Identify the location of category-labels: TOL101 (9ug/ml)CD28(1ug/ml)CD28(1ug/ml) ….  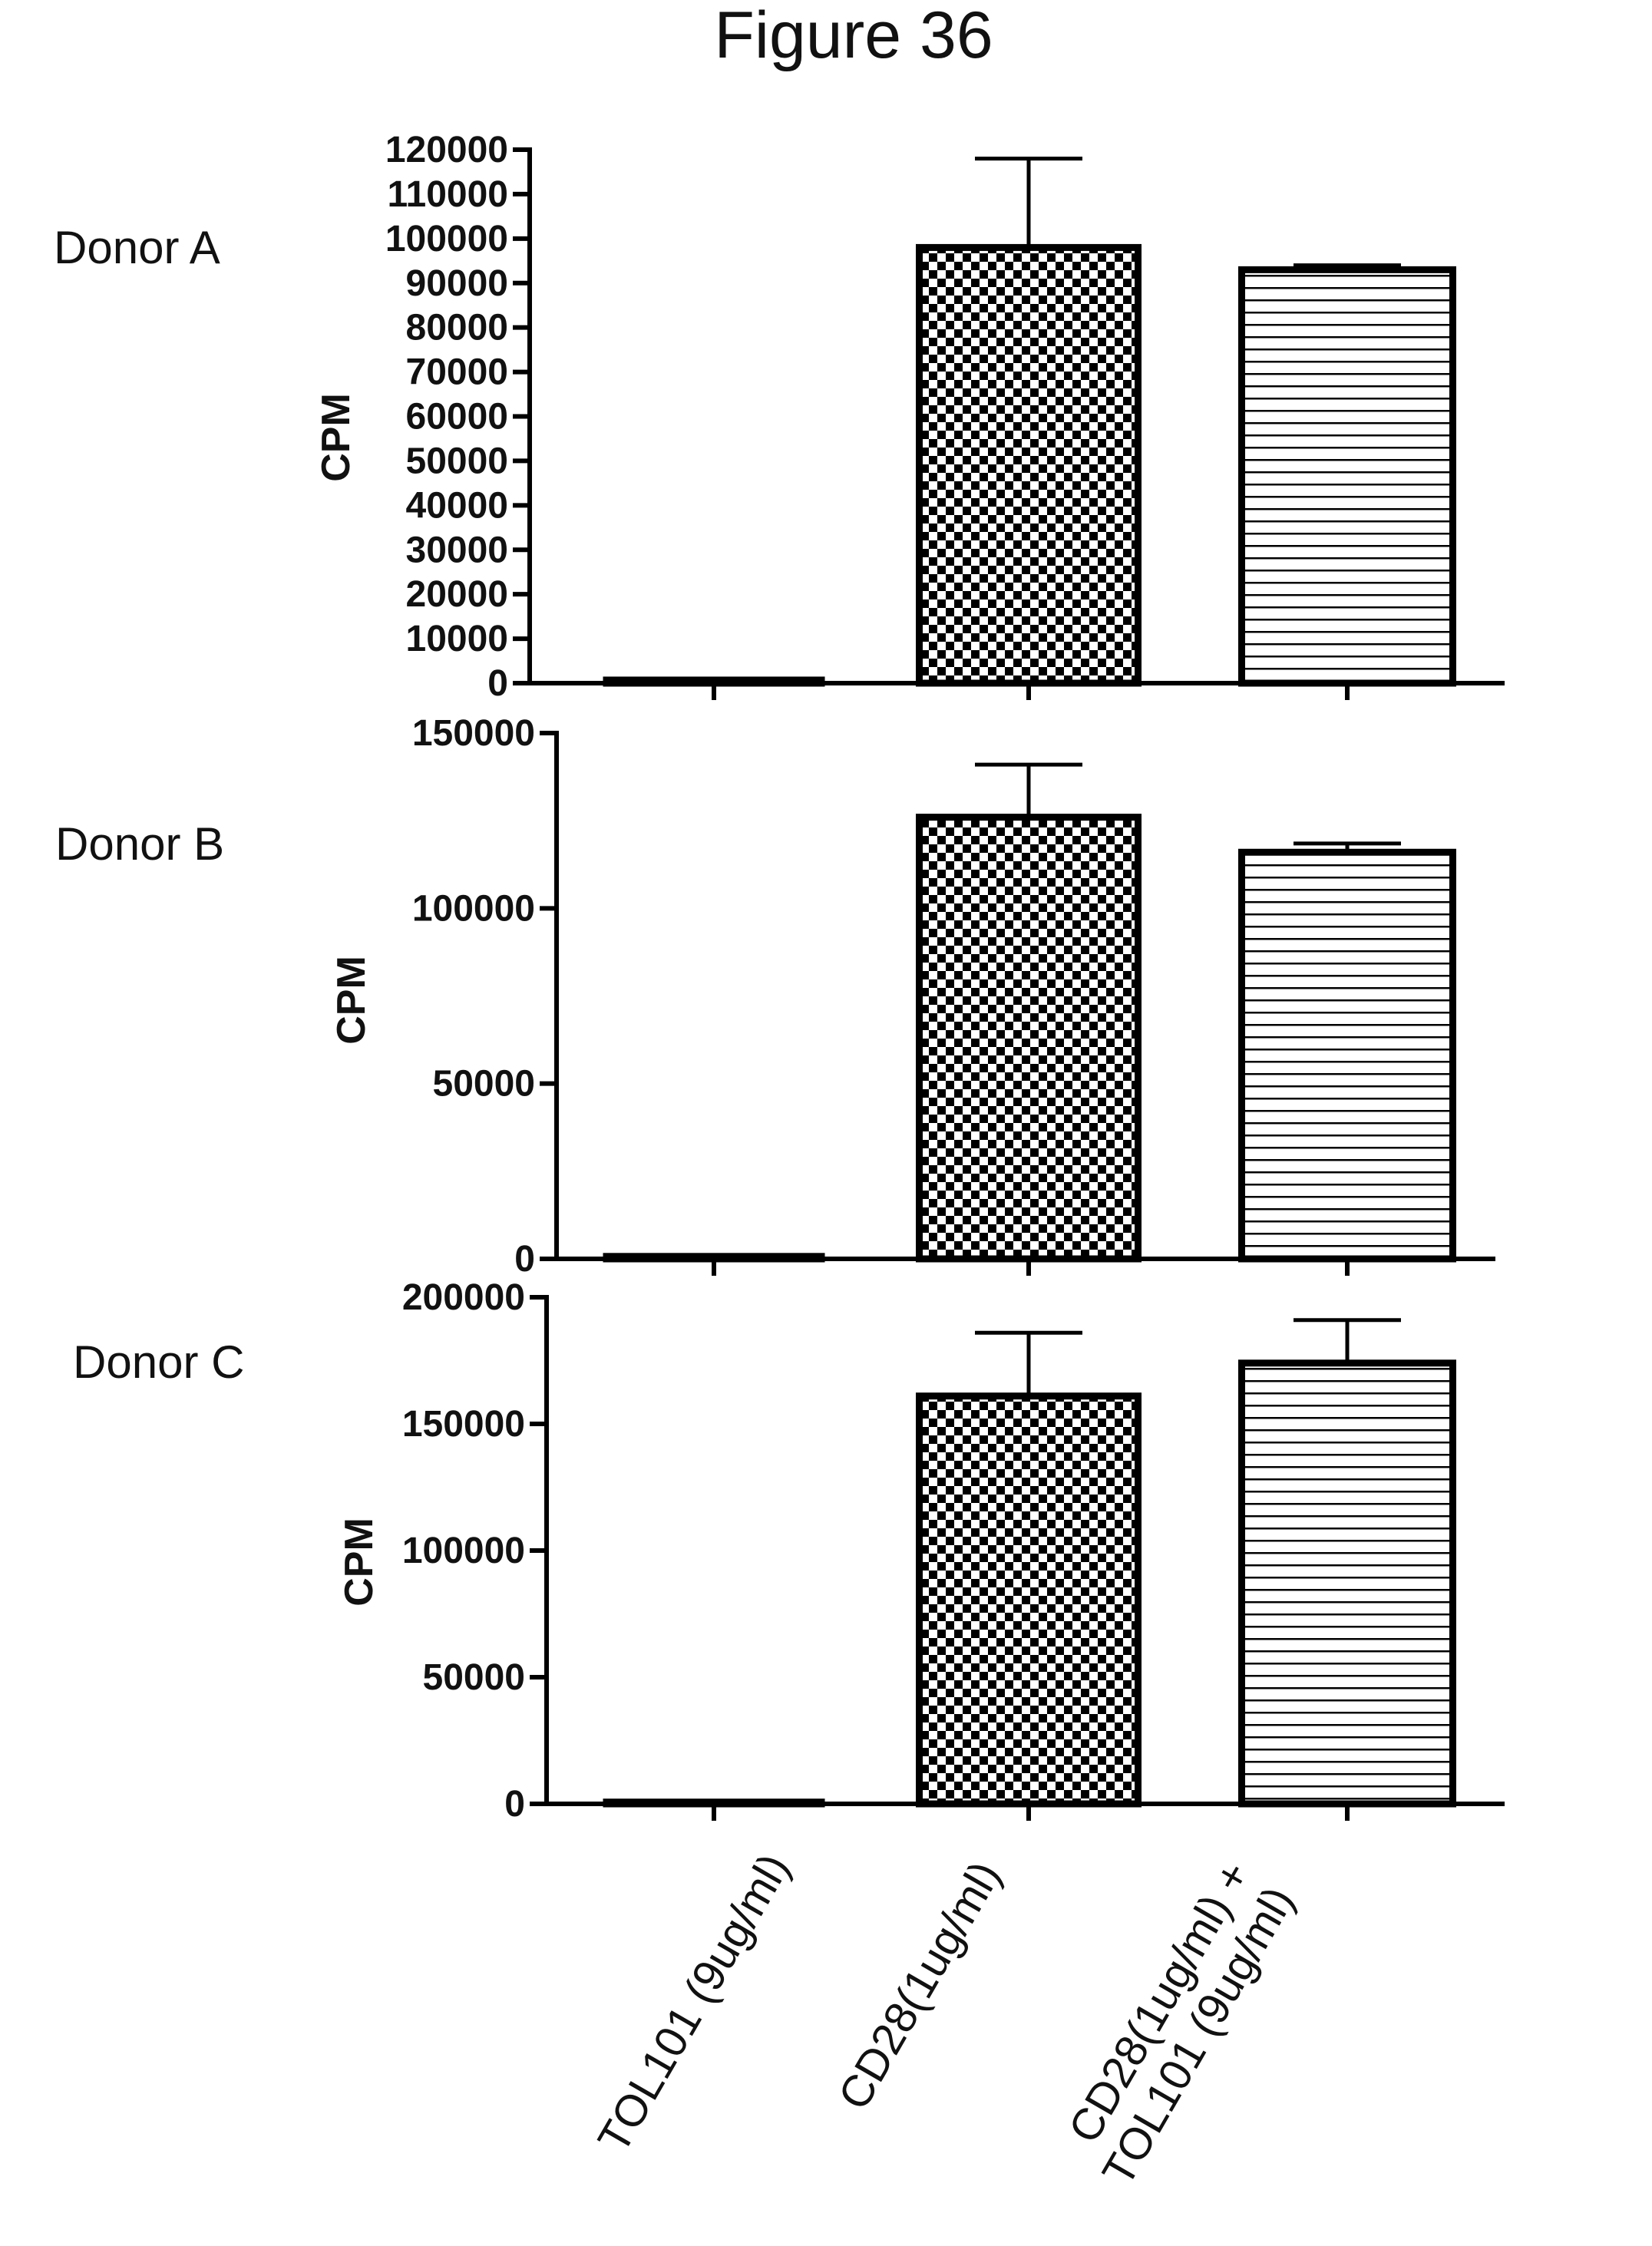
(945, 2019).